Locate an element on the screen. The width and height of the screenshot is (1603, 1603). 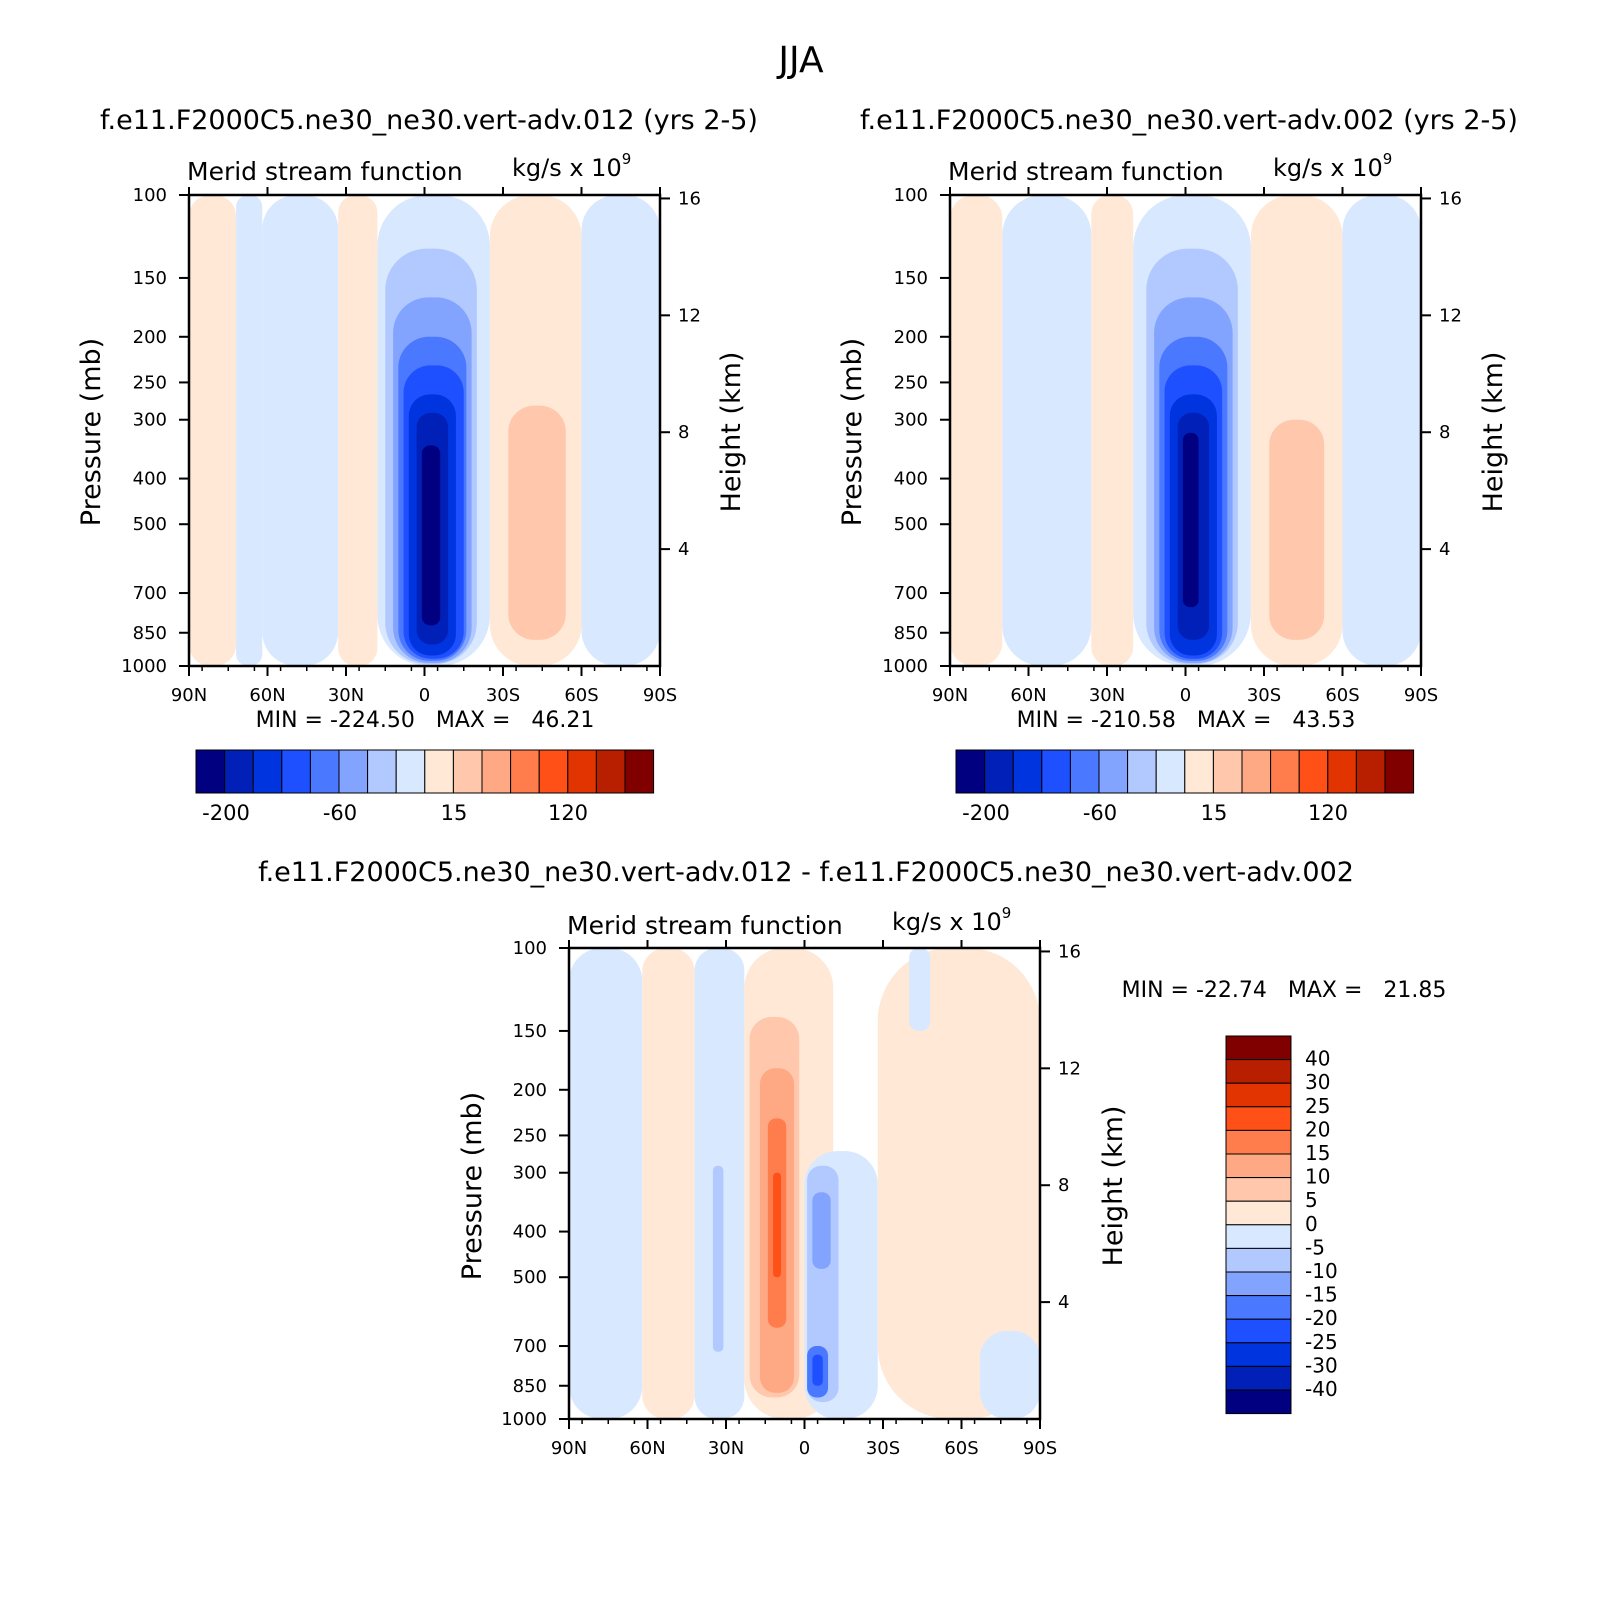
panel-case002-ylabel: Pressure (mb) is located at coordinates (852, 432).